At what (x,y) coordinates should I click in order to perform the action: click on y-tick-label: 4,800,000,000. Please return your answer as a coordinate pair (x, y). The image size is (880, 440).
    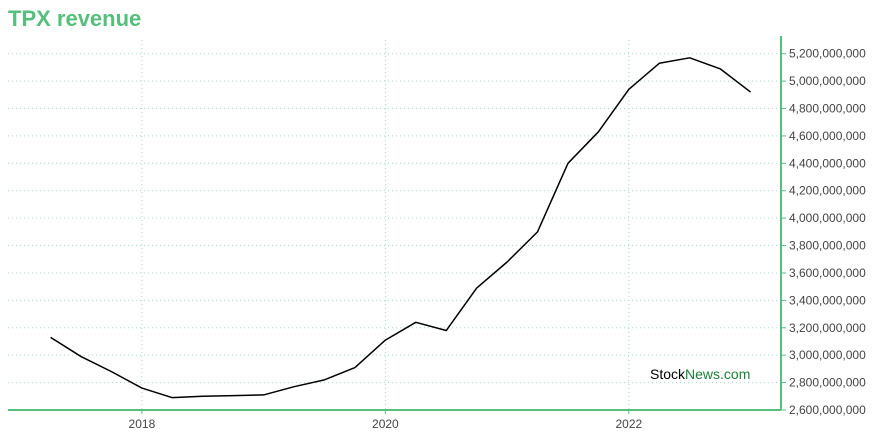
    Looking at the image, I should click on (827, 109).